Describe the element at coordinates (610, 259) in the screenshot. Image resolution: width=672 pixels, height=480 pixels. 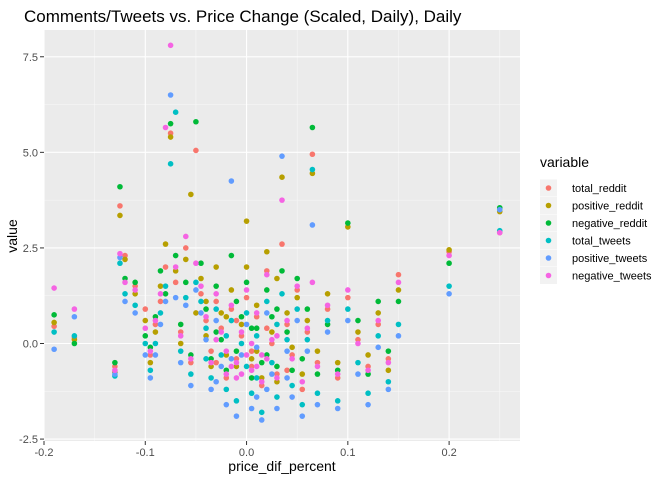
I see `legend-label-positive_tweets: positive_tweets` at that location.